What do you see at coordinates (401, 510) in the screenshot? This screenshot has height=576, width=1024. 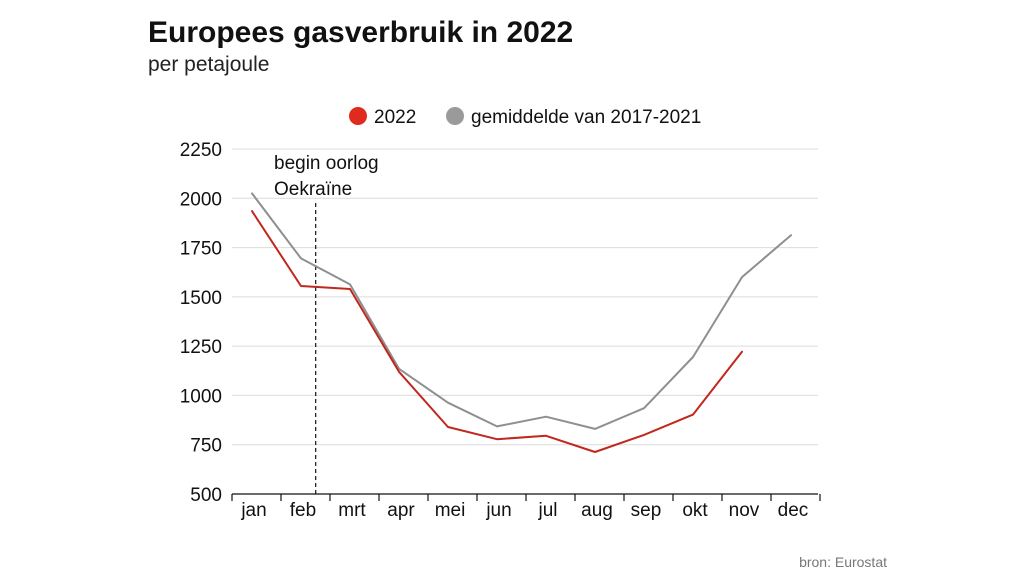 I see `x-tick-label-apr: apr` at bounding box center [401, 510].